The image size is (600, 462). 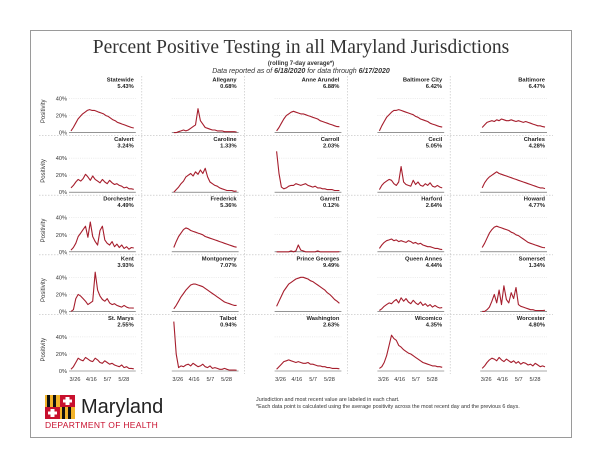 What do you see at coordinates (102, 425) in the screenshot?
I see `logo-department: DEPARTMENT OF HEALTH` at bounding box center [102, 425].